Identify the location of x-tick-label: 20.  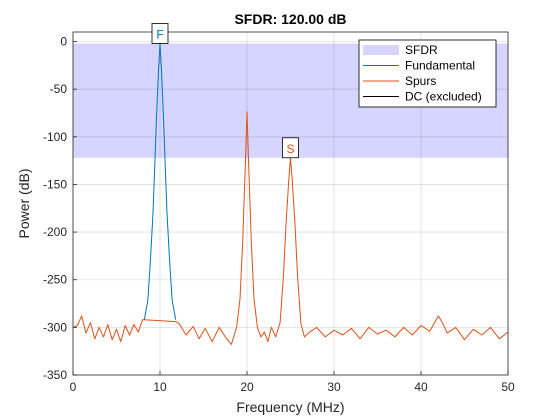
(247, 387).